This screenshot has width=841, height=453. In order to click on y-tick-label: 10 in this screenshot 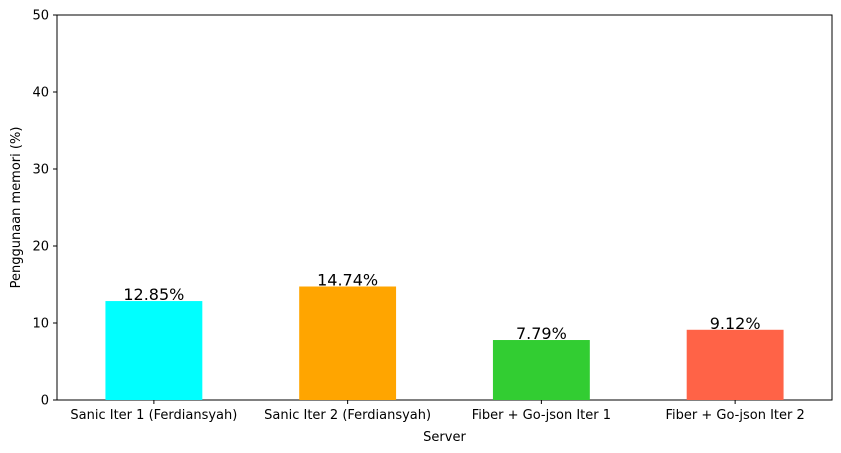, I will do `click(40, 324)`.